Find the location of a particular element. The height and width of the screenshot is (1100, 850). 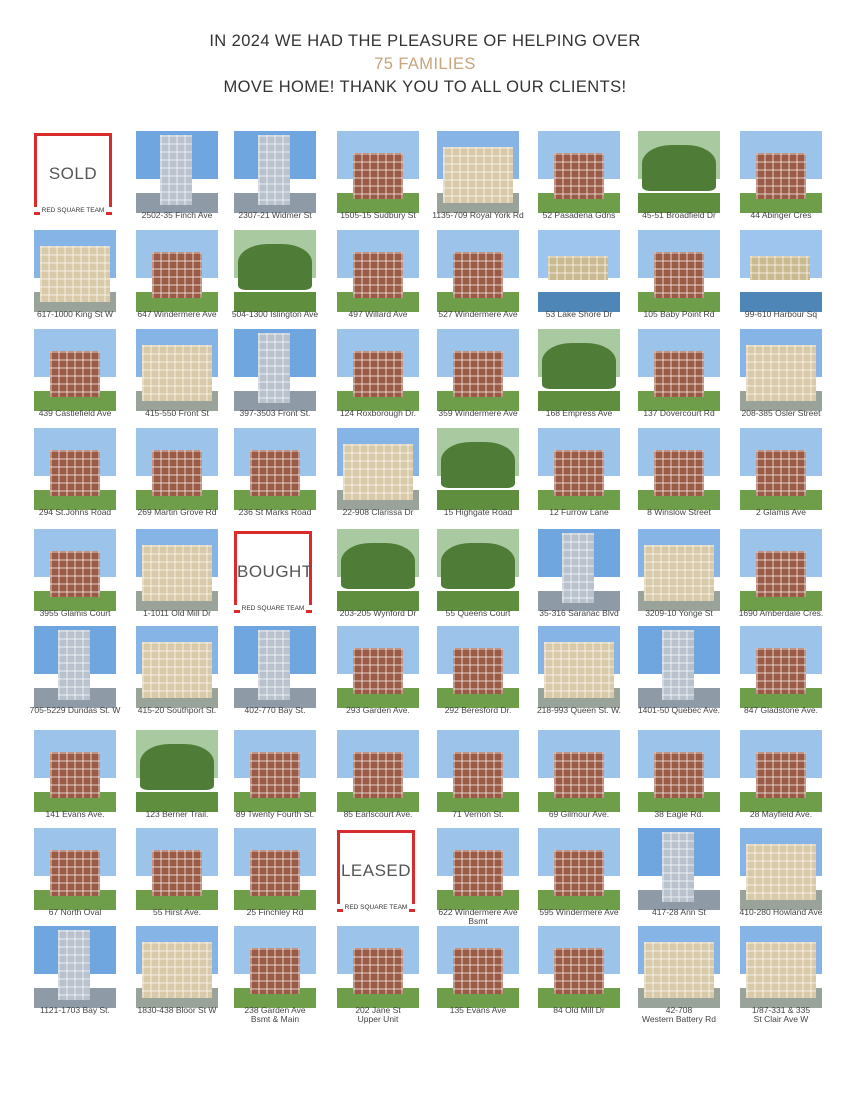

status-badge: SOLD RED SQUARE TEAM is located at coordinates (73, 174).